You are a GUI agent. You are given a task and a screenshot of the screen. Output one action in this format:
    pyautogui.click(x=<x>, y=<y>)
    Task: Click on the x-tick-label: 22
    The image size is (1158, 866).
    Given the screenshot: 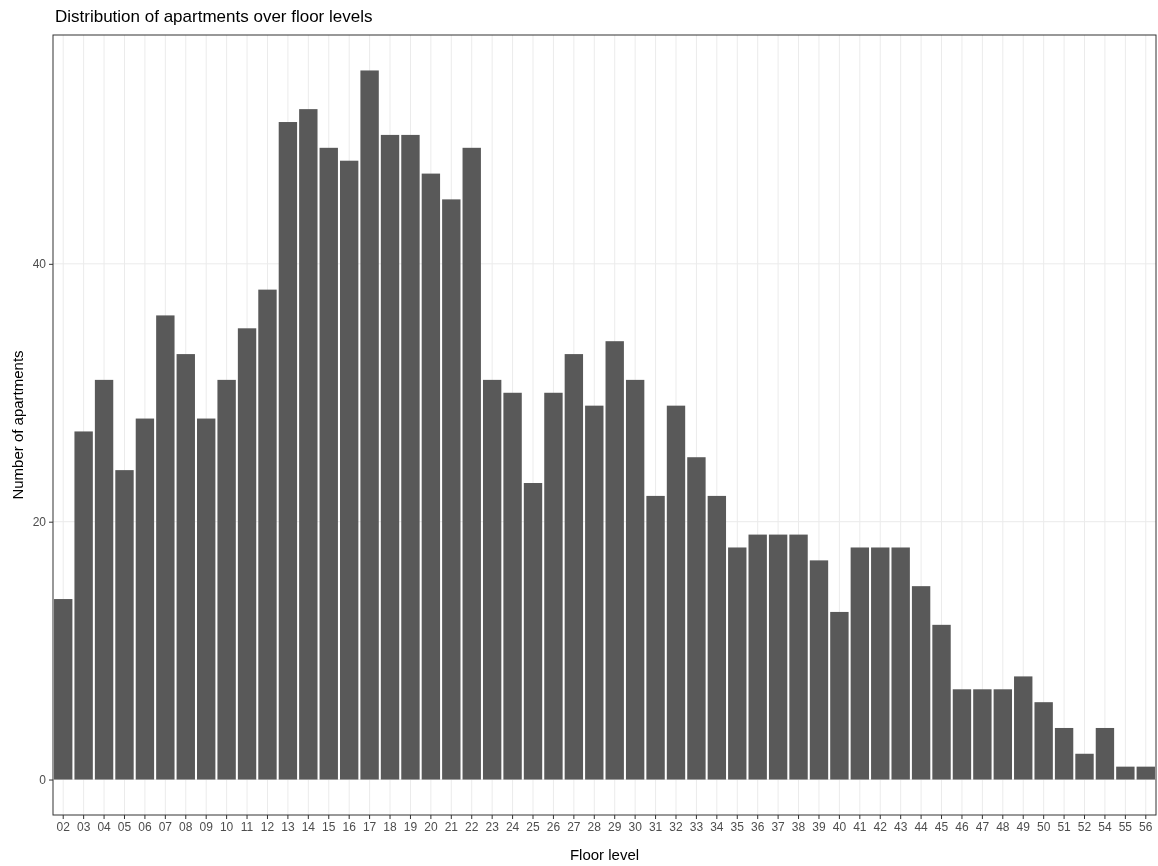 What is the action you would take?
    pyautogui.click(x=472, y=826)
    